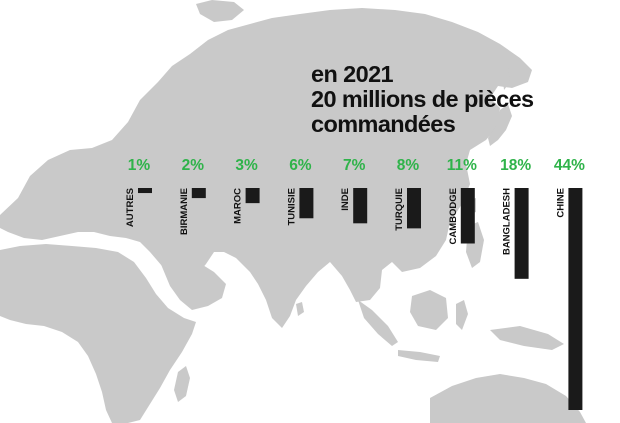  Describe the element at coordinates (507, 221) in the screenshot. I see `category-label-bangladesh: BANGLADESH` at that location.